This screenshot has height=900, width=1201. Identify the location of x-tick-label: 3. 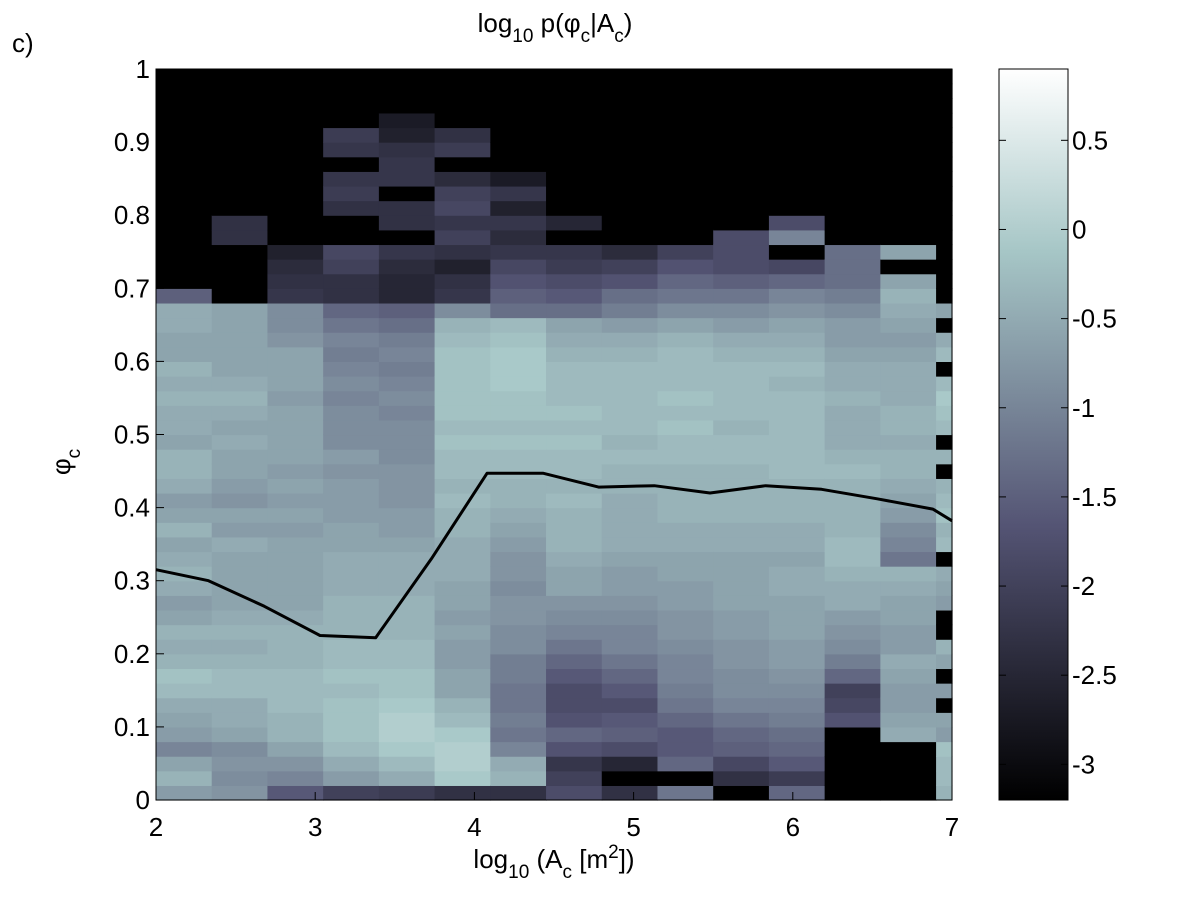
(315, 827).